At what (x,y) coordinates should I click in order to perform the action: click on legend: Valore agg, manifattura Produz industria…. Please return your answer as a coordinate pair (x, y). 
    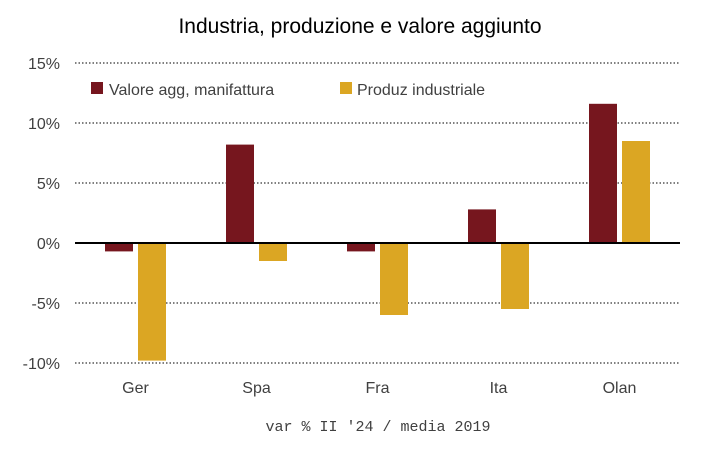
    Looking at the image, I should click on (288, 90).